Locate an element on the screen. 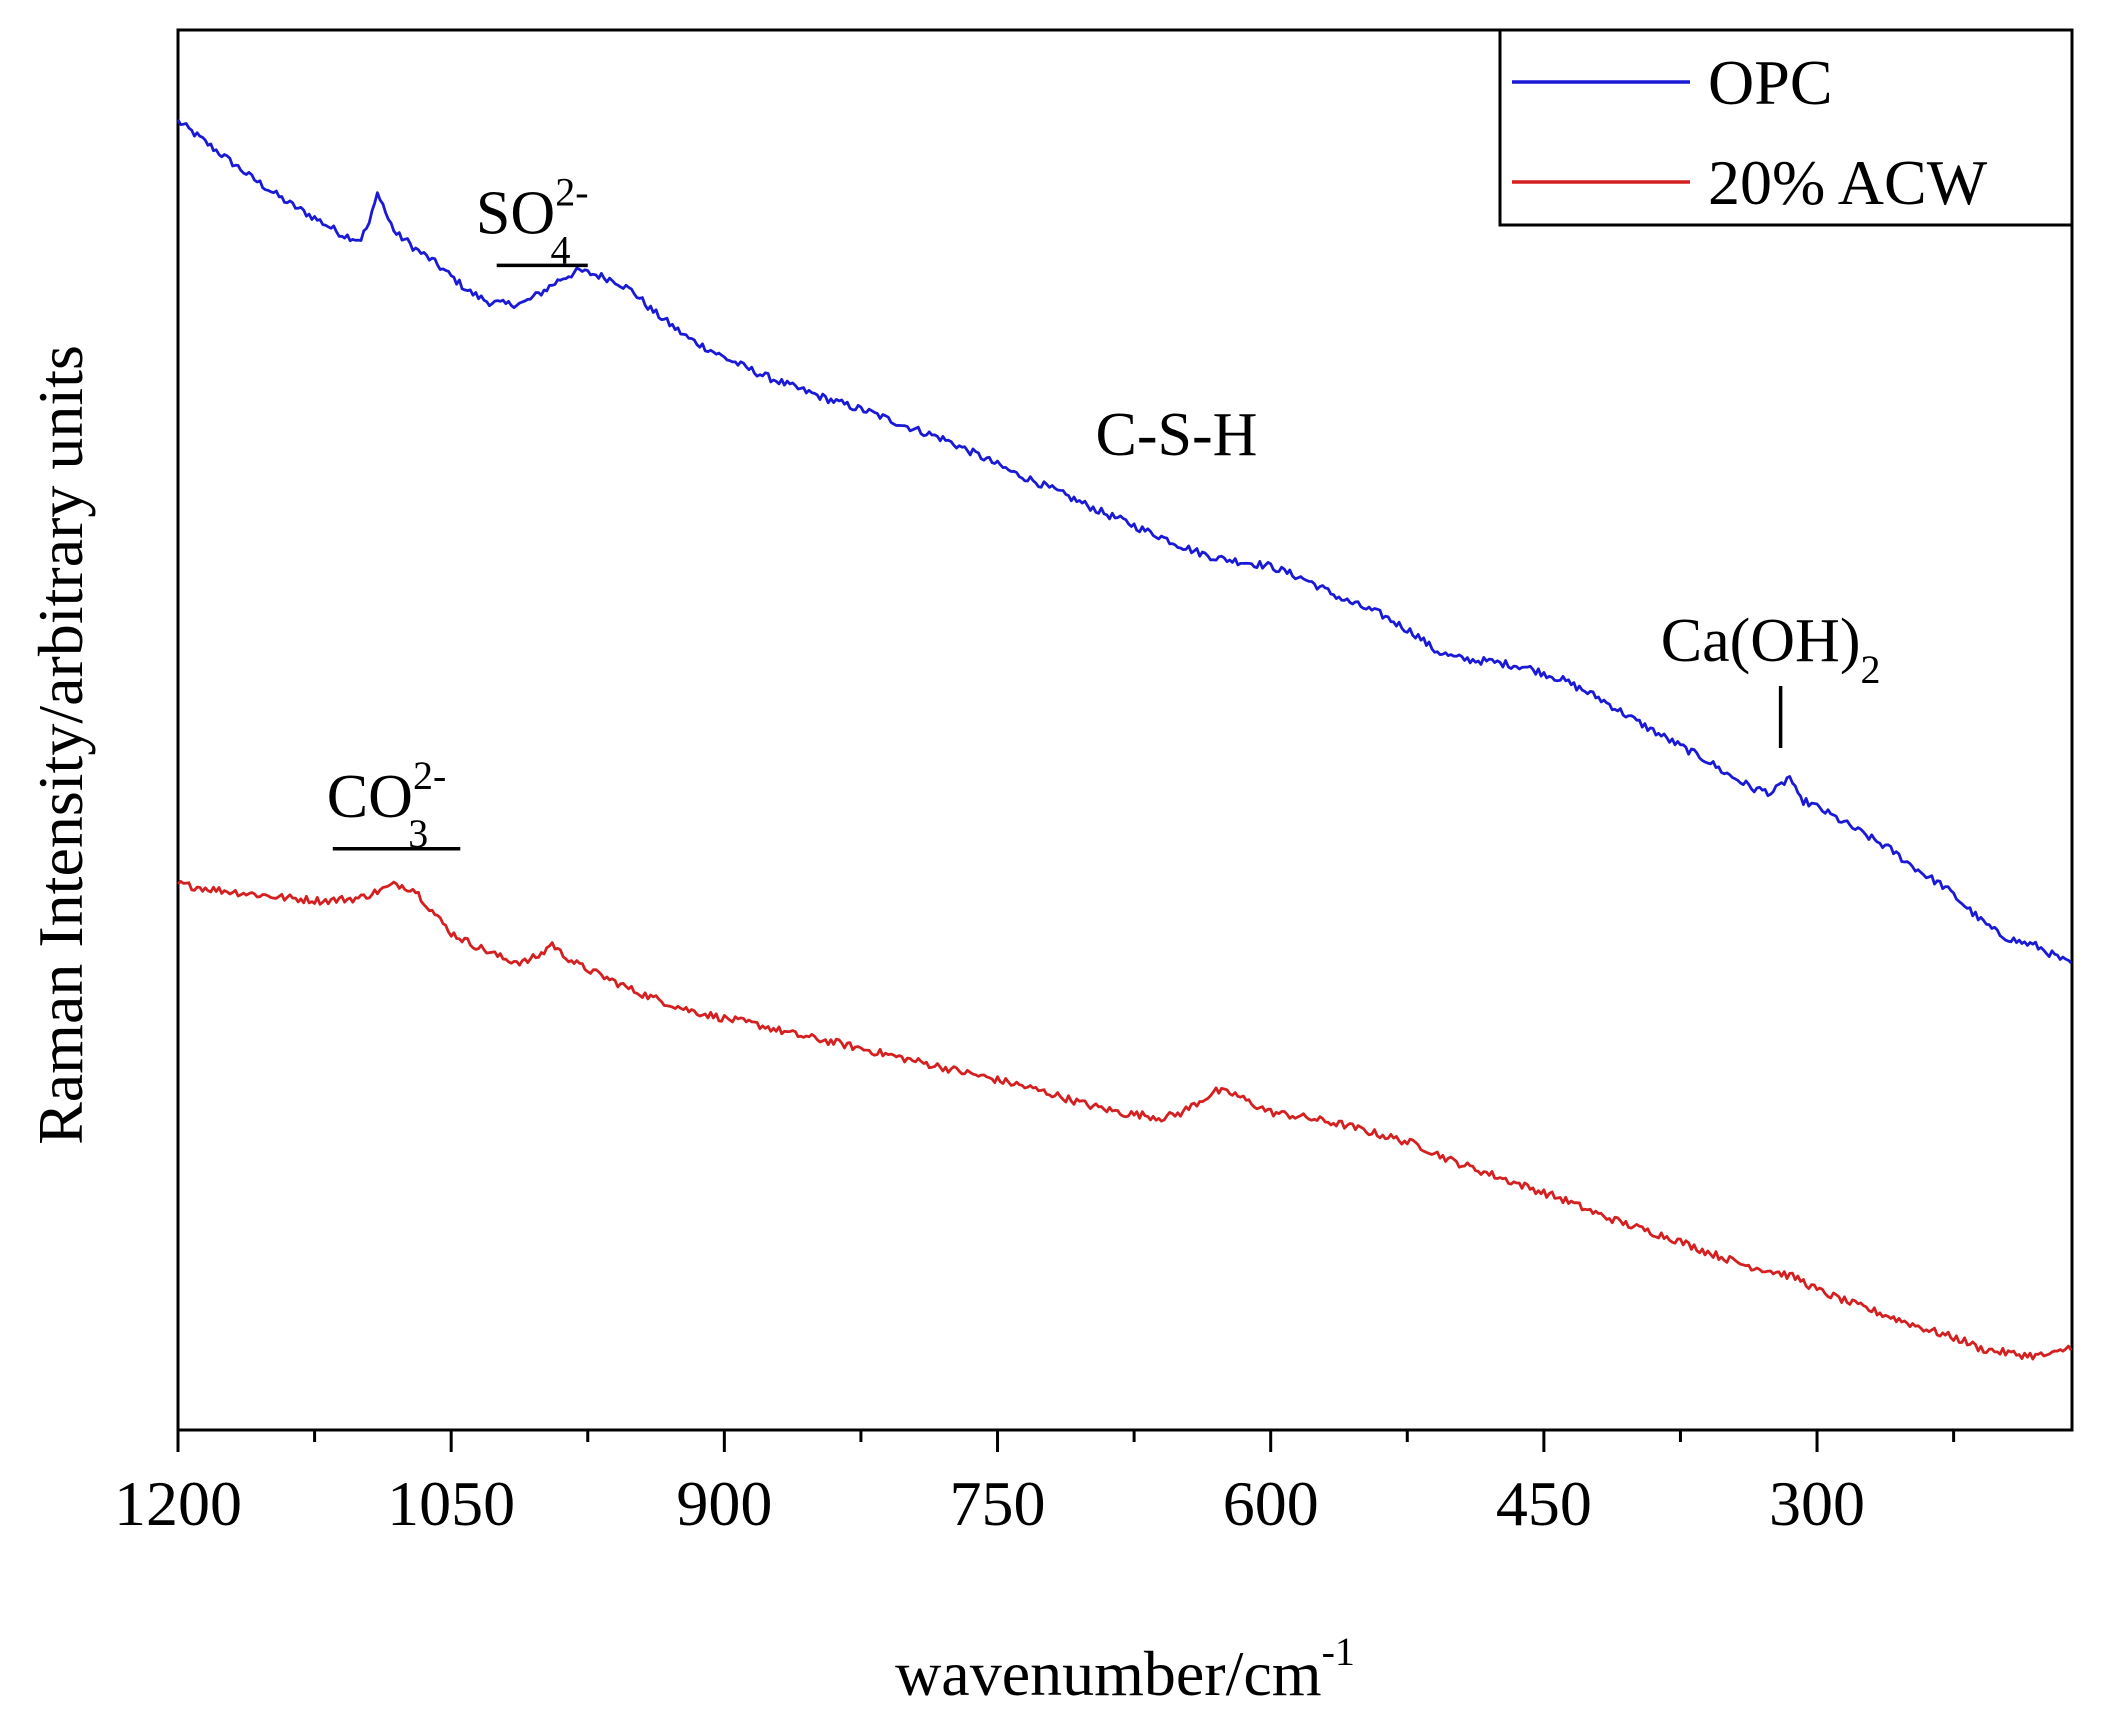  annotation-main: SO is located at coordinates (515, 213).